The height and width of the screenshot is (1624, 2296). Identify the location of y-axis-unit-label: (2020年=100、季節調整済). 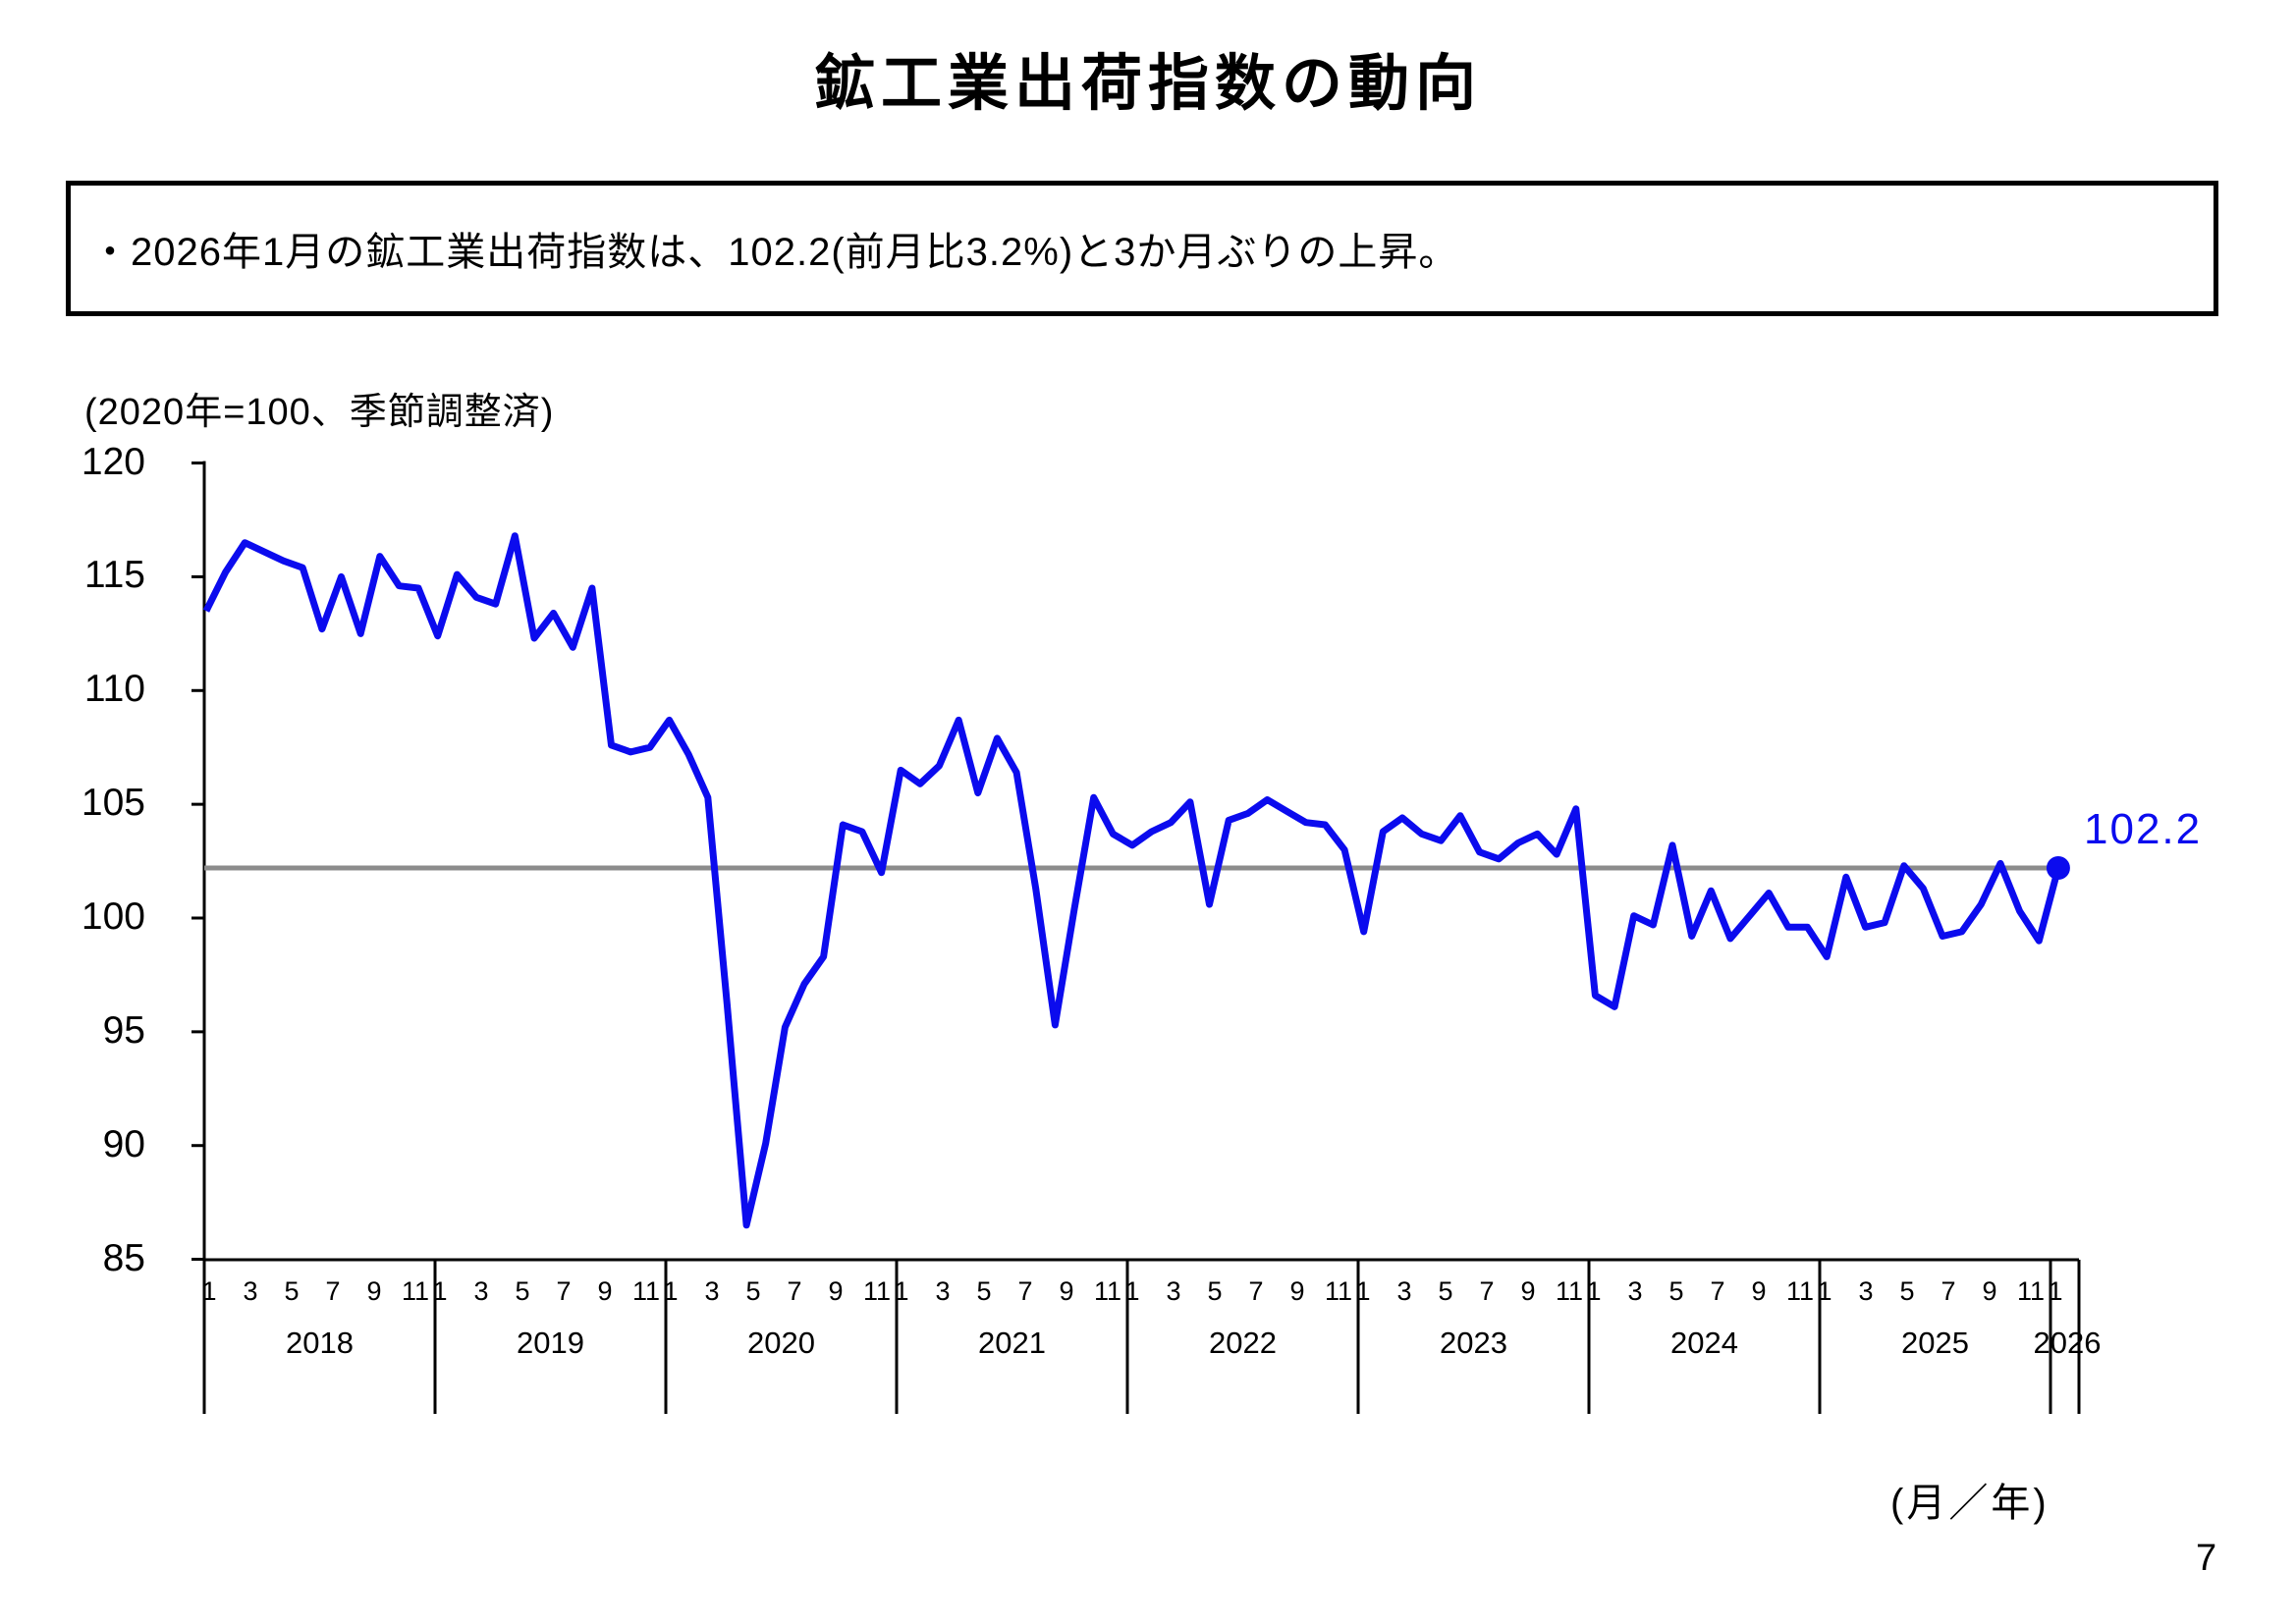
(319, 412).